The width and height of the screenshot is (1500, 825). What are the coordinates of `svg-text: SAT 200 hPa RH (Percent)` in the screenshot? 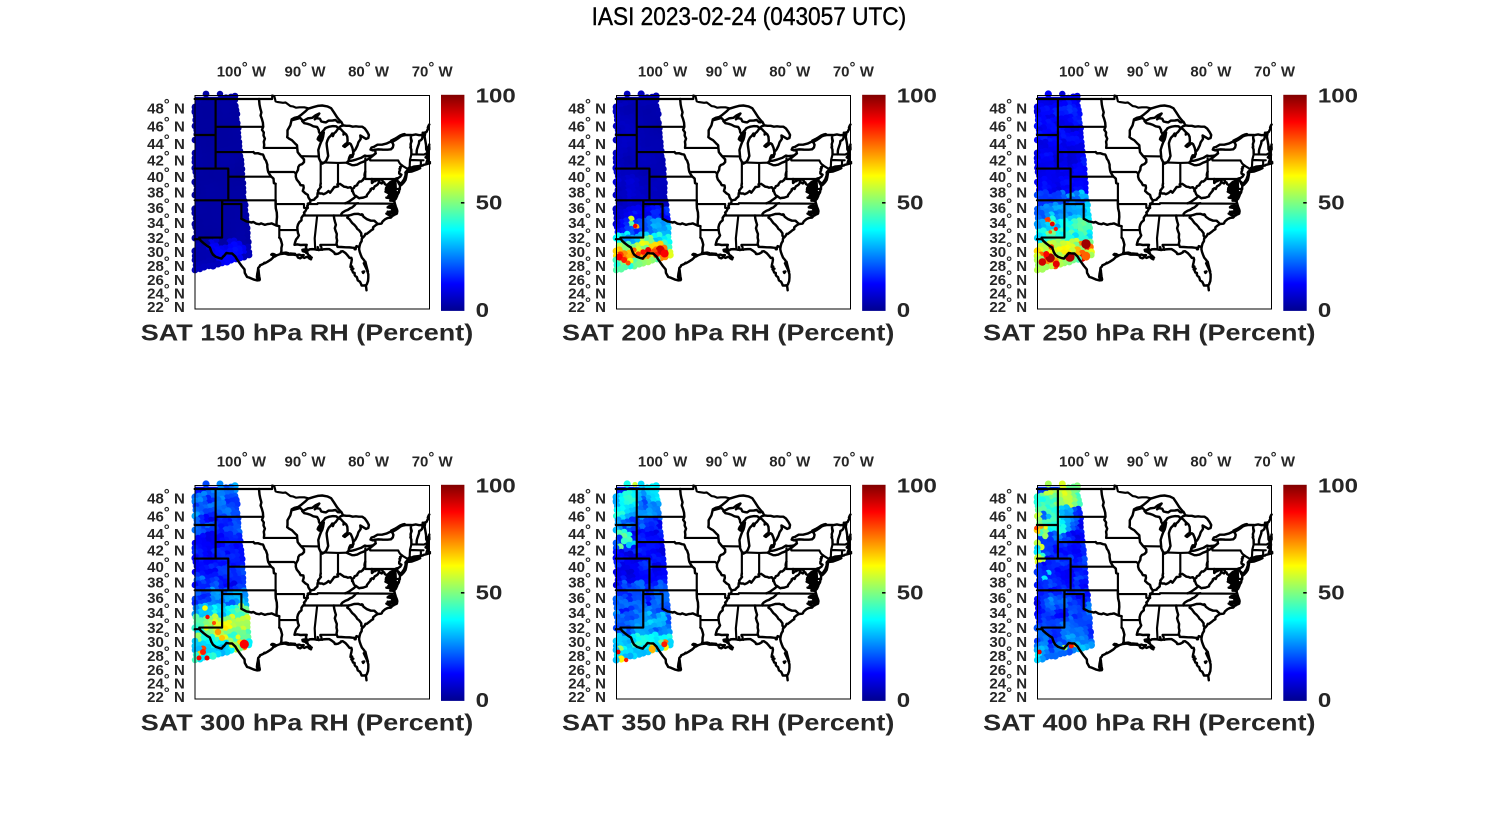 It's located at (728, 332).